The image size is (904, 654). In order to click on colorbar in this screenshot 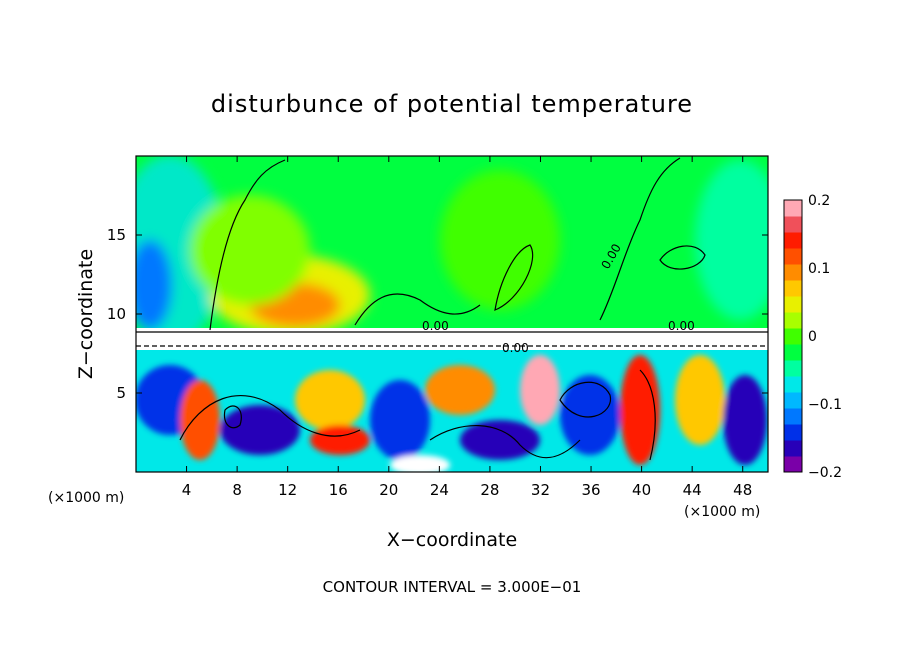, I will do `click(793, 336)`.